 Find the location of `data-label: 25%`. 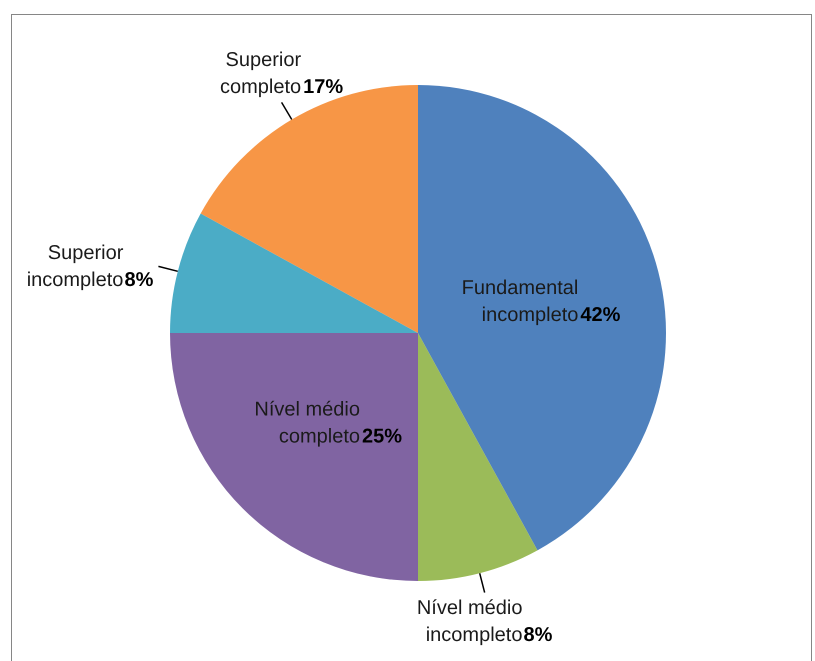

data-label: 25% is located at coordinates (382, 436).